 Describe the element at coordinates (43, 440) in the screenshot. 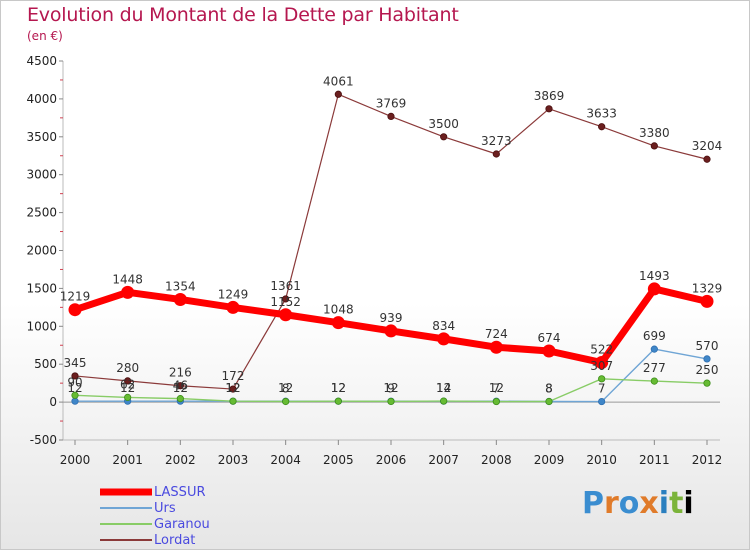

I see `y-tick-label: -500` at that location.